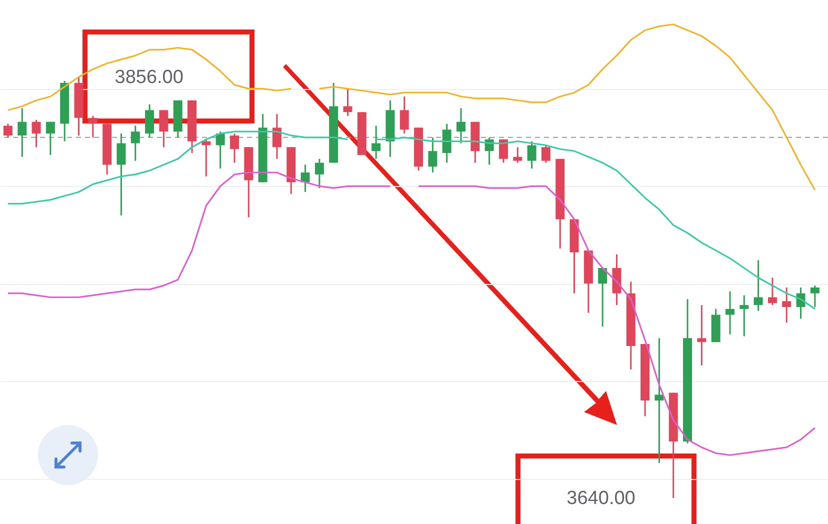 The width and height of the screenshot is (828, 524). I want to click on annotation: 3640.00, so click(601, 498).